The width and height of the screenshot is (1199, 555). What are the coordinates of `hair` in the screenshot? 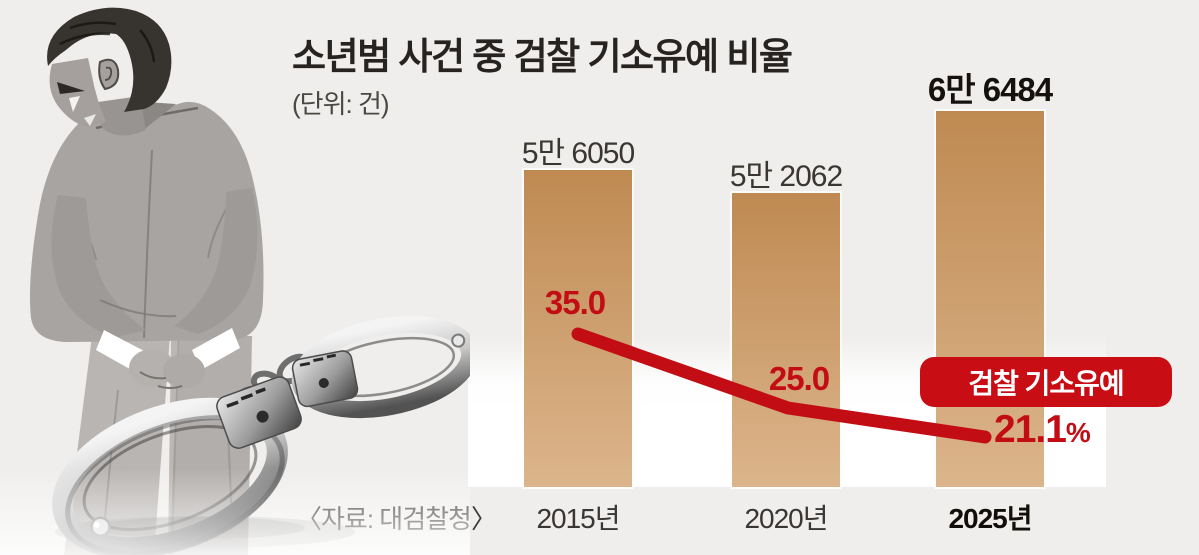 It's located at (109, 59).